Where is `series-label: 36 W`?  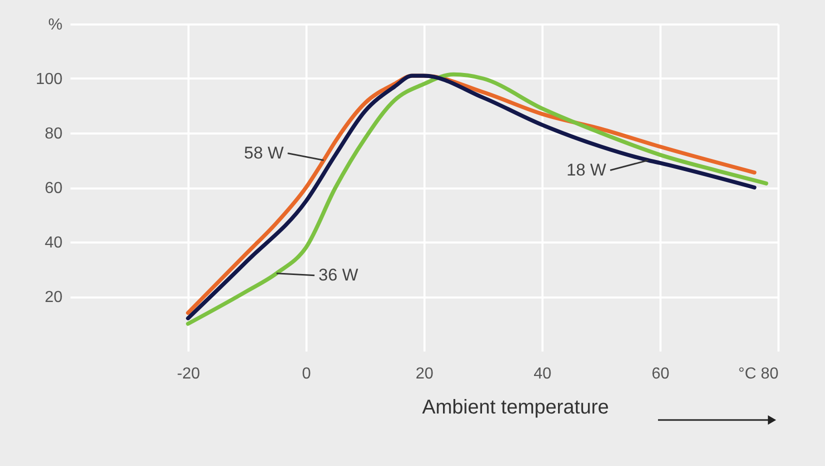 series-label: 36 W is located at coordinates (338, 274).